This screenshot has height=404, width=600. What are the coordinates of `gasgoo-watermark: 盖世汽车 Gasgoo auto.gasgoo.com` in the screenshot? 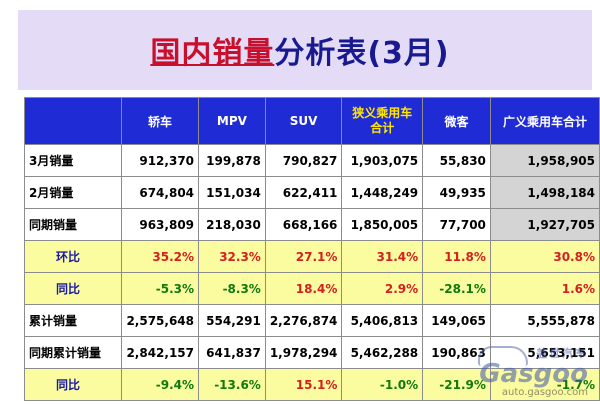 It's located at (533, 371).